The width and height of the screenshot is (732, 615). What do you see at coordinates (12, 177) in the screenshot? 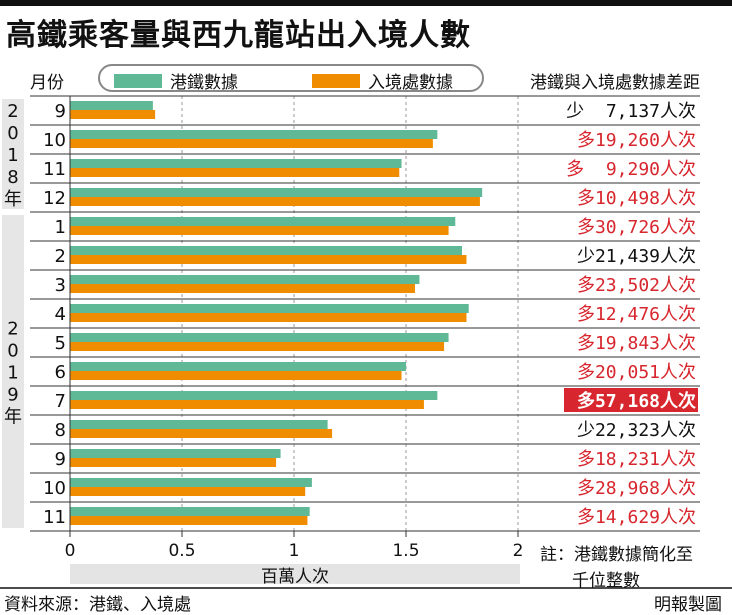
I see `year-label-char: 8` at bounding box center [12, 177].